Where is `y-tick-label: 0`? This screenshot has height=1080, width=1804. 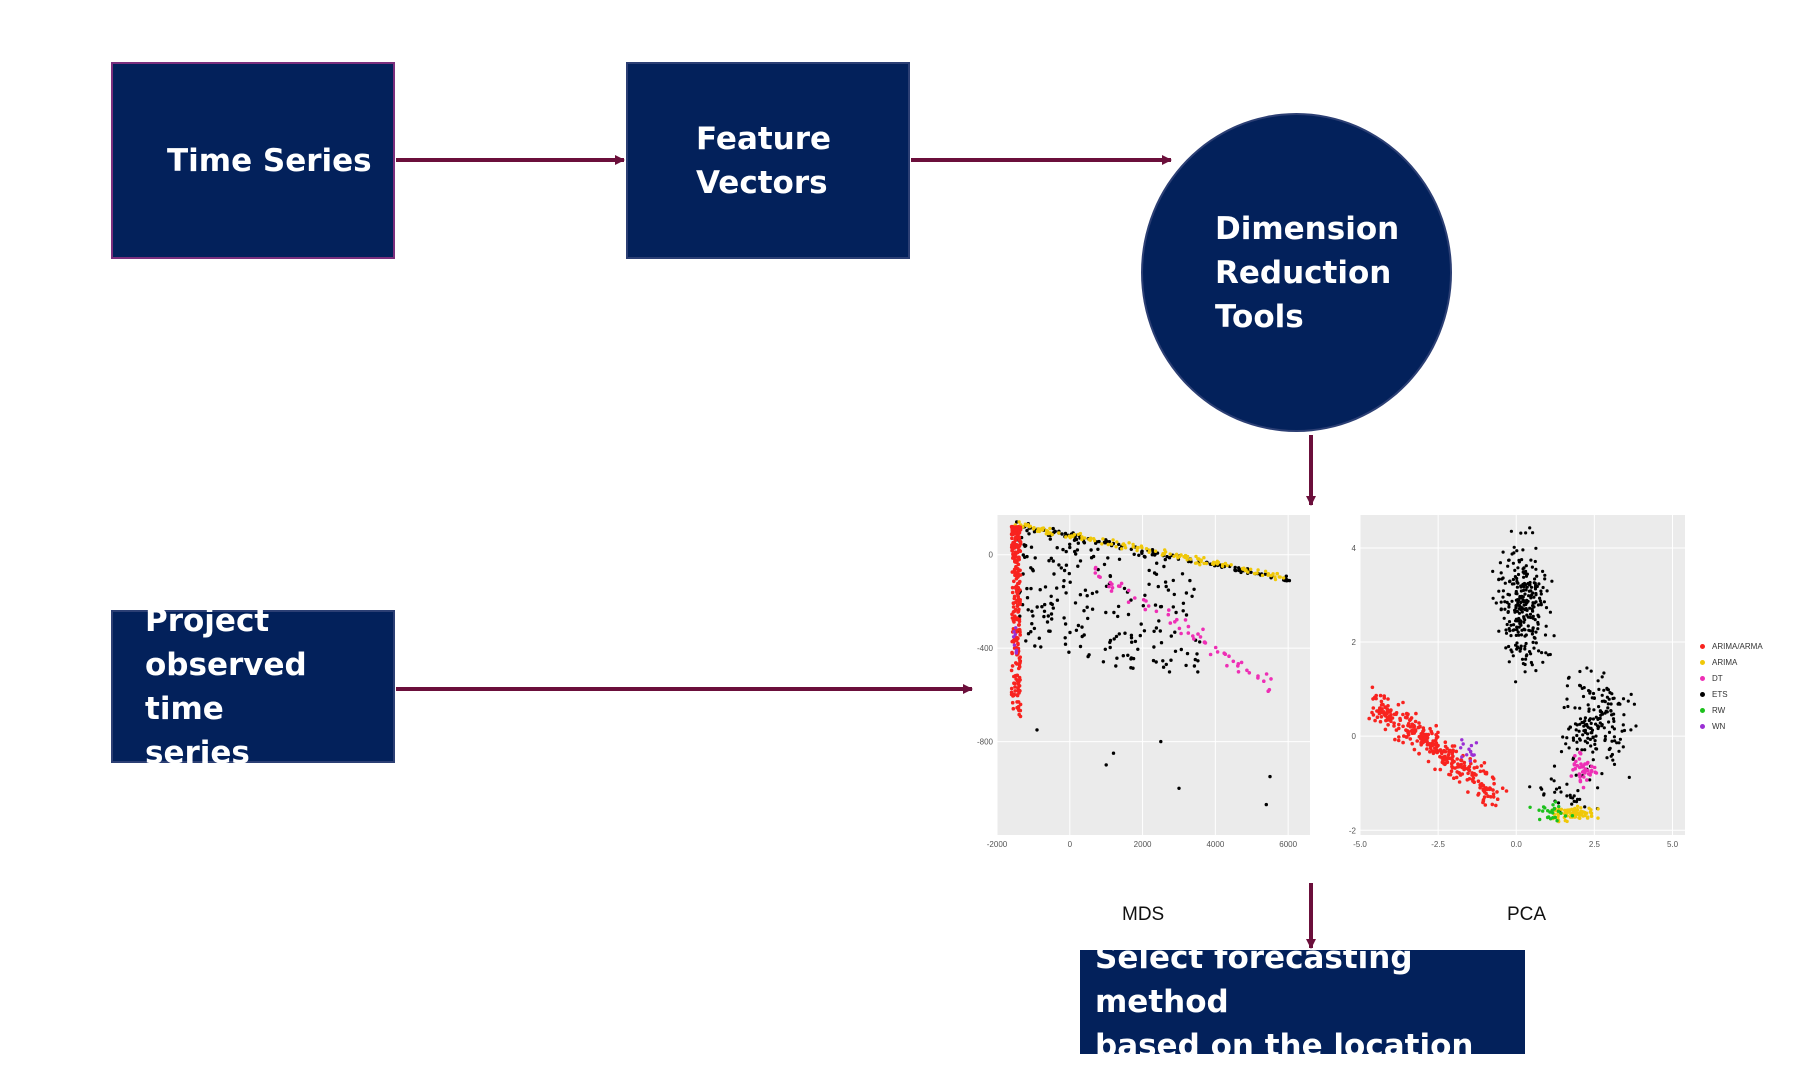
y-tick-label: 0 is located at coordinates (991, 555).